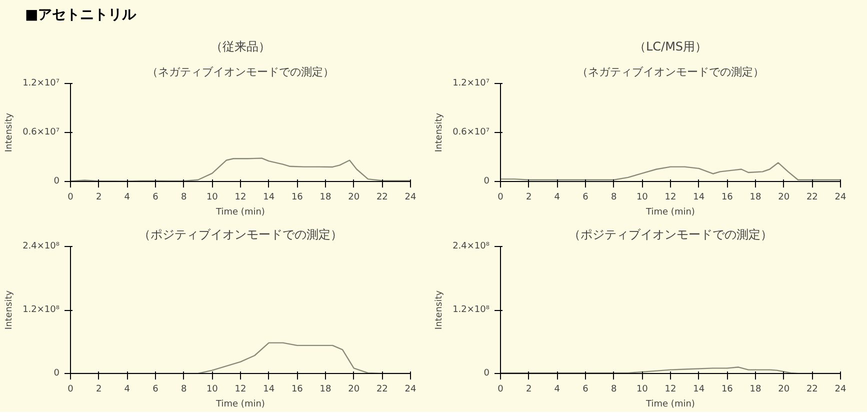  I want to click on chart-title: （LC/MS用）, so click(671, 47).